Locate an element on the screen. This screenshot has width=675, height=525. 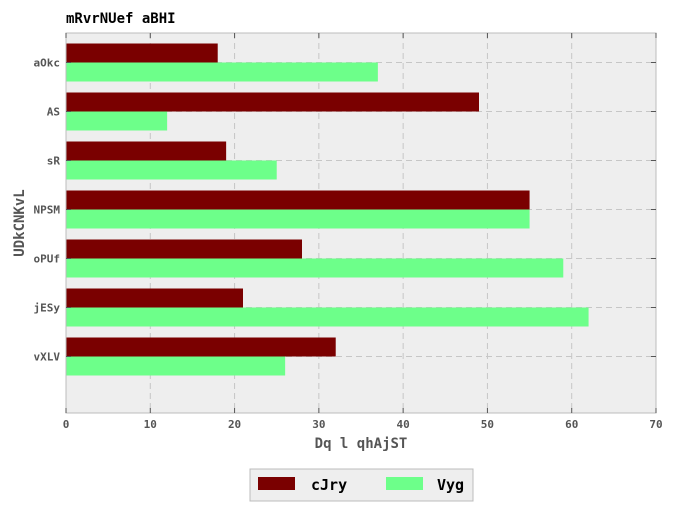
legend-label-vyg: Vyg is located at coordinates (450, 485).